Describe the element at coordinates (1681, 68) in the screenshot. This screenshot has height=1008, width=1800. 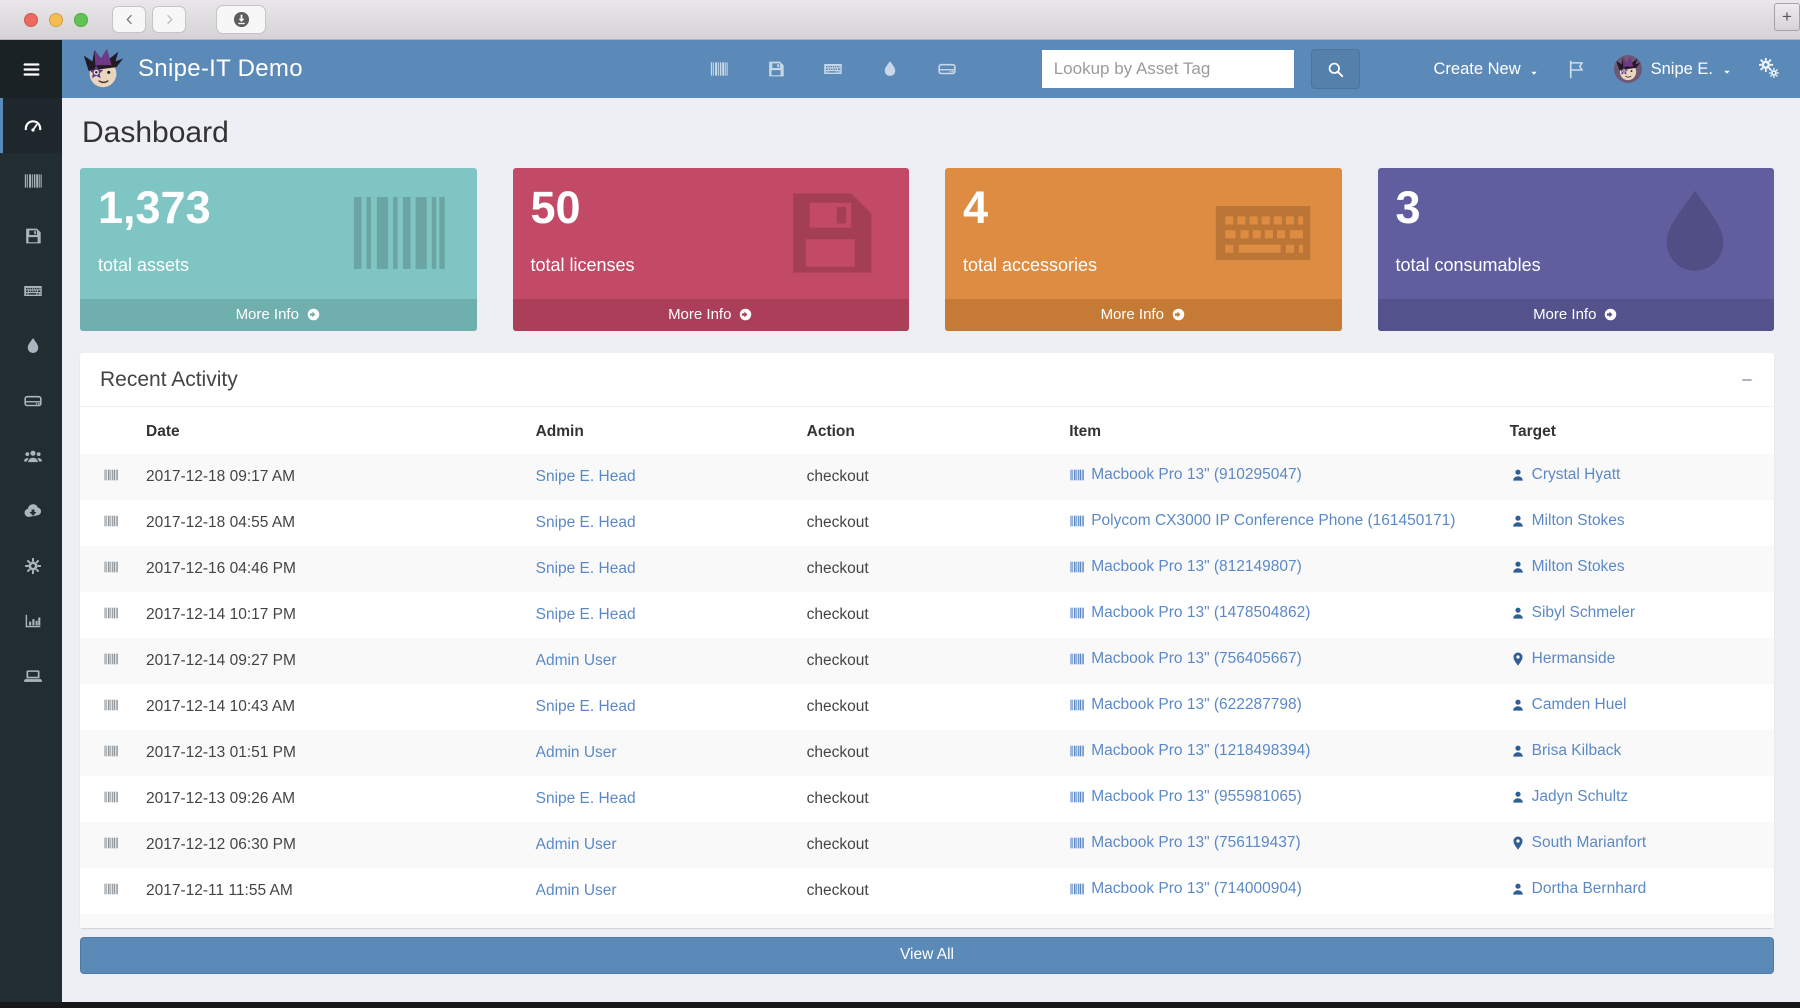
I see `user-name: Snipe E.` at that location.